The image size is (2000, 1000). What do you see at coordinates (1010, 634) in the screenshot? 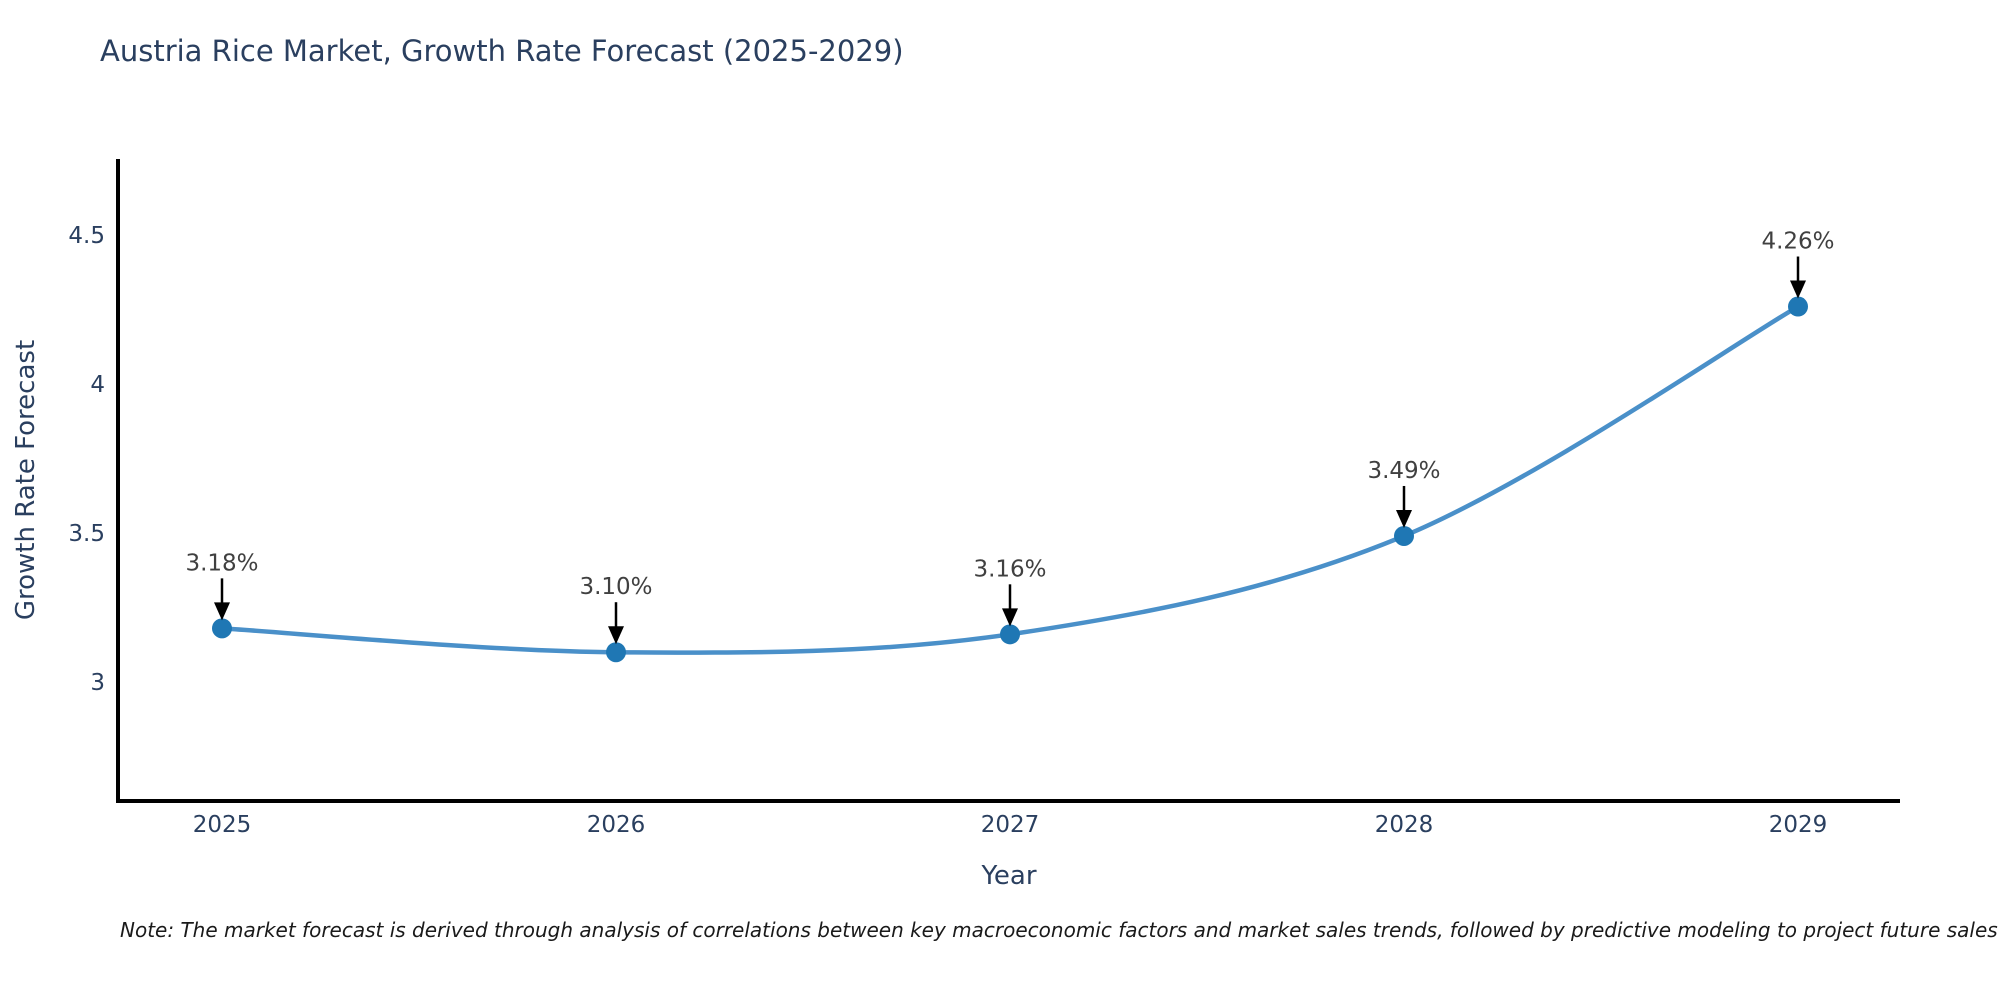
I see `data-point-2027` at bounding box center [1010, 634].